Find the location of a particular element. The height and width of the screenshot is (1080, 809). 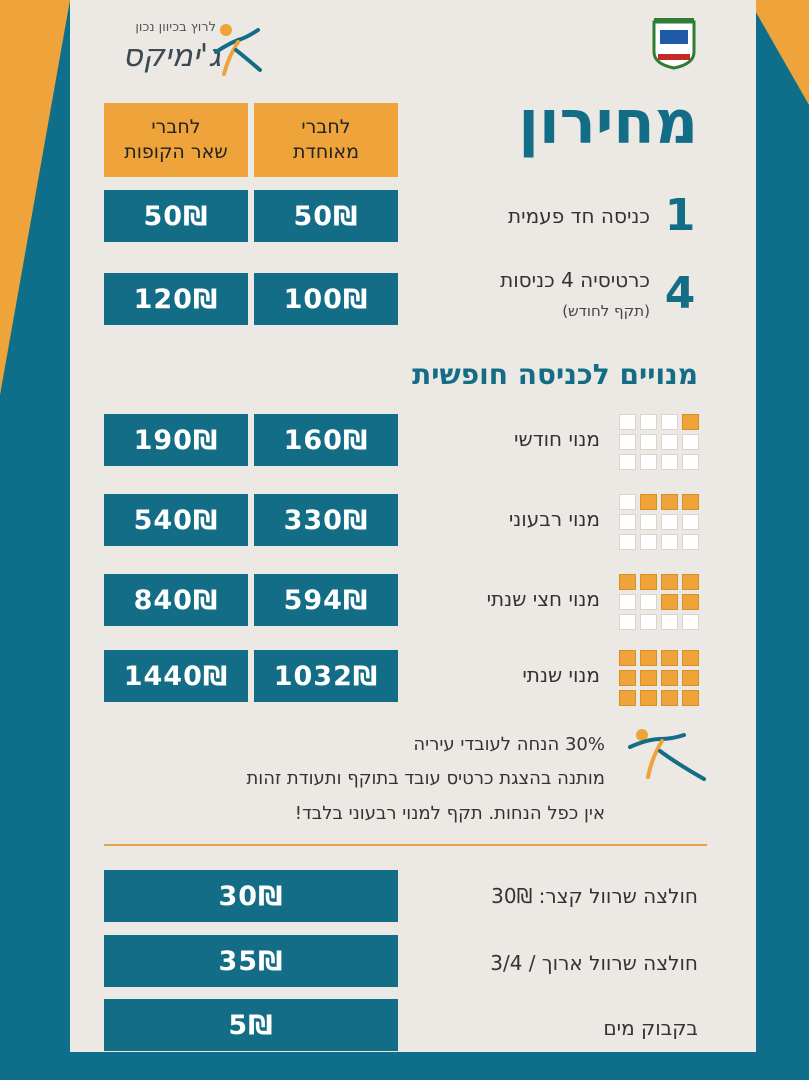

entry-number: 1 is located at coordinates (680, 215).